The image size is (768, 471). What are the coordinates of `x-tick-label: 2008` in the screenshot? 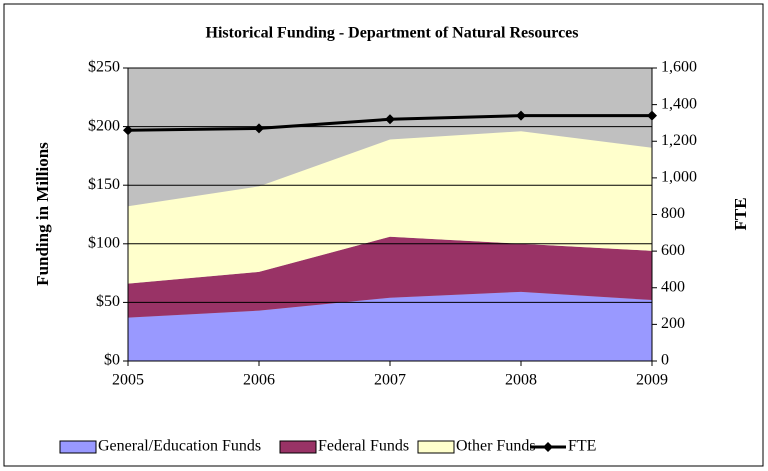 It's located at (521, 380).